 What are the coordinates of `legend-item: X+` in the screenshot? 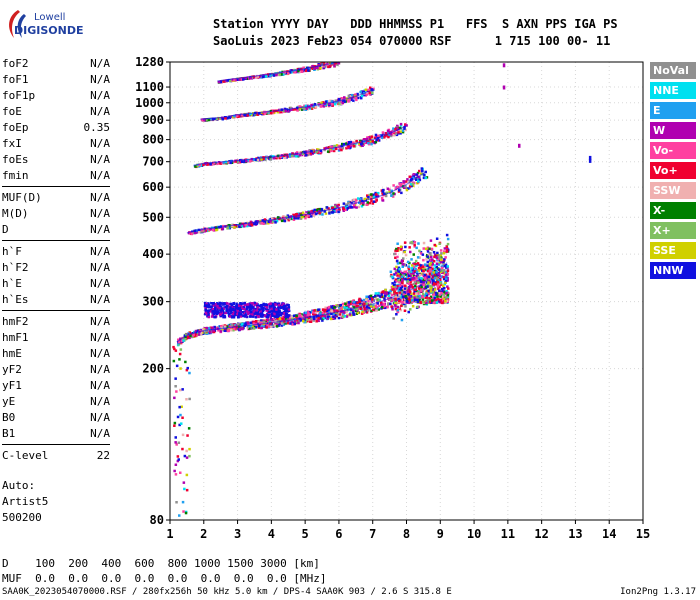 It's located at (673, 230).